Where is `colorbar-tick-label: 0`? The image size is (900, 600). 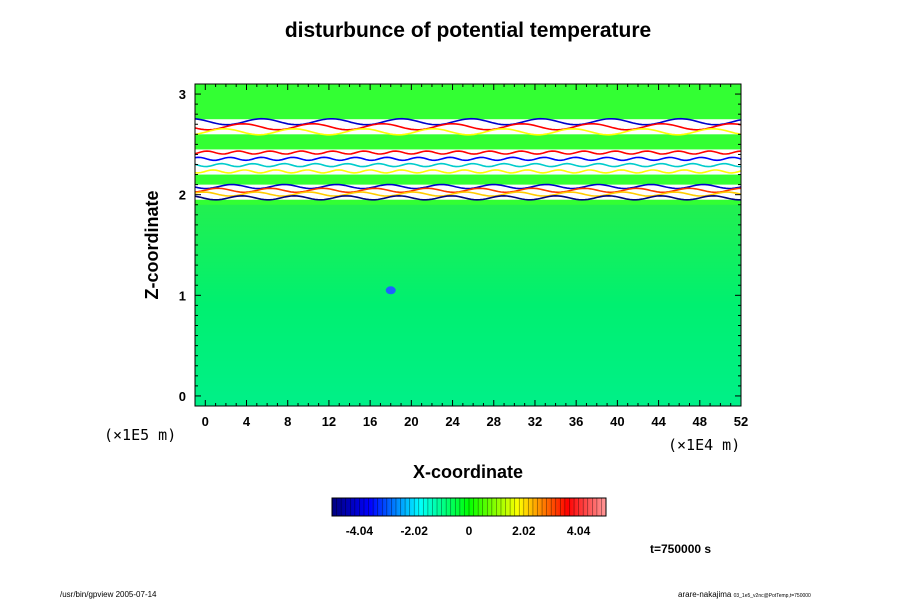
colorbar-tick-label: 0 is located at coordinates (469, 531).